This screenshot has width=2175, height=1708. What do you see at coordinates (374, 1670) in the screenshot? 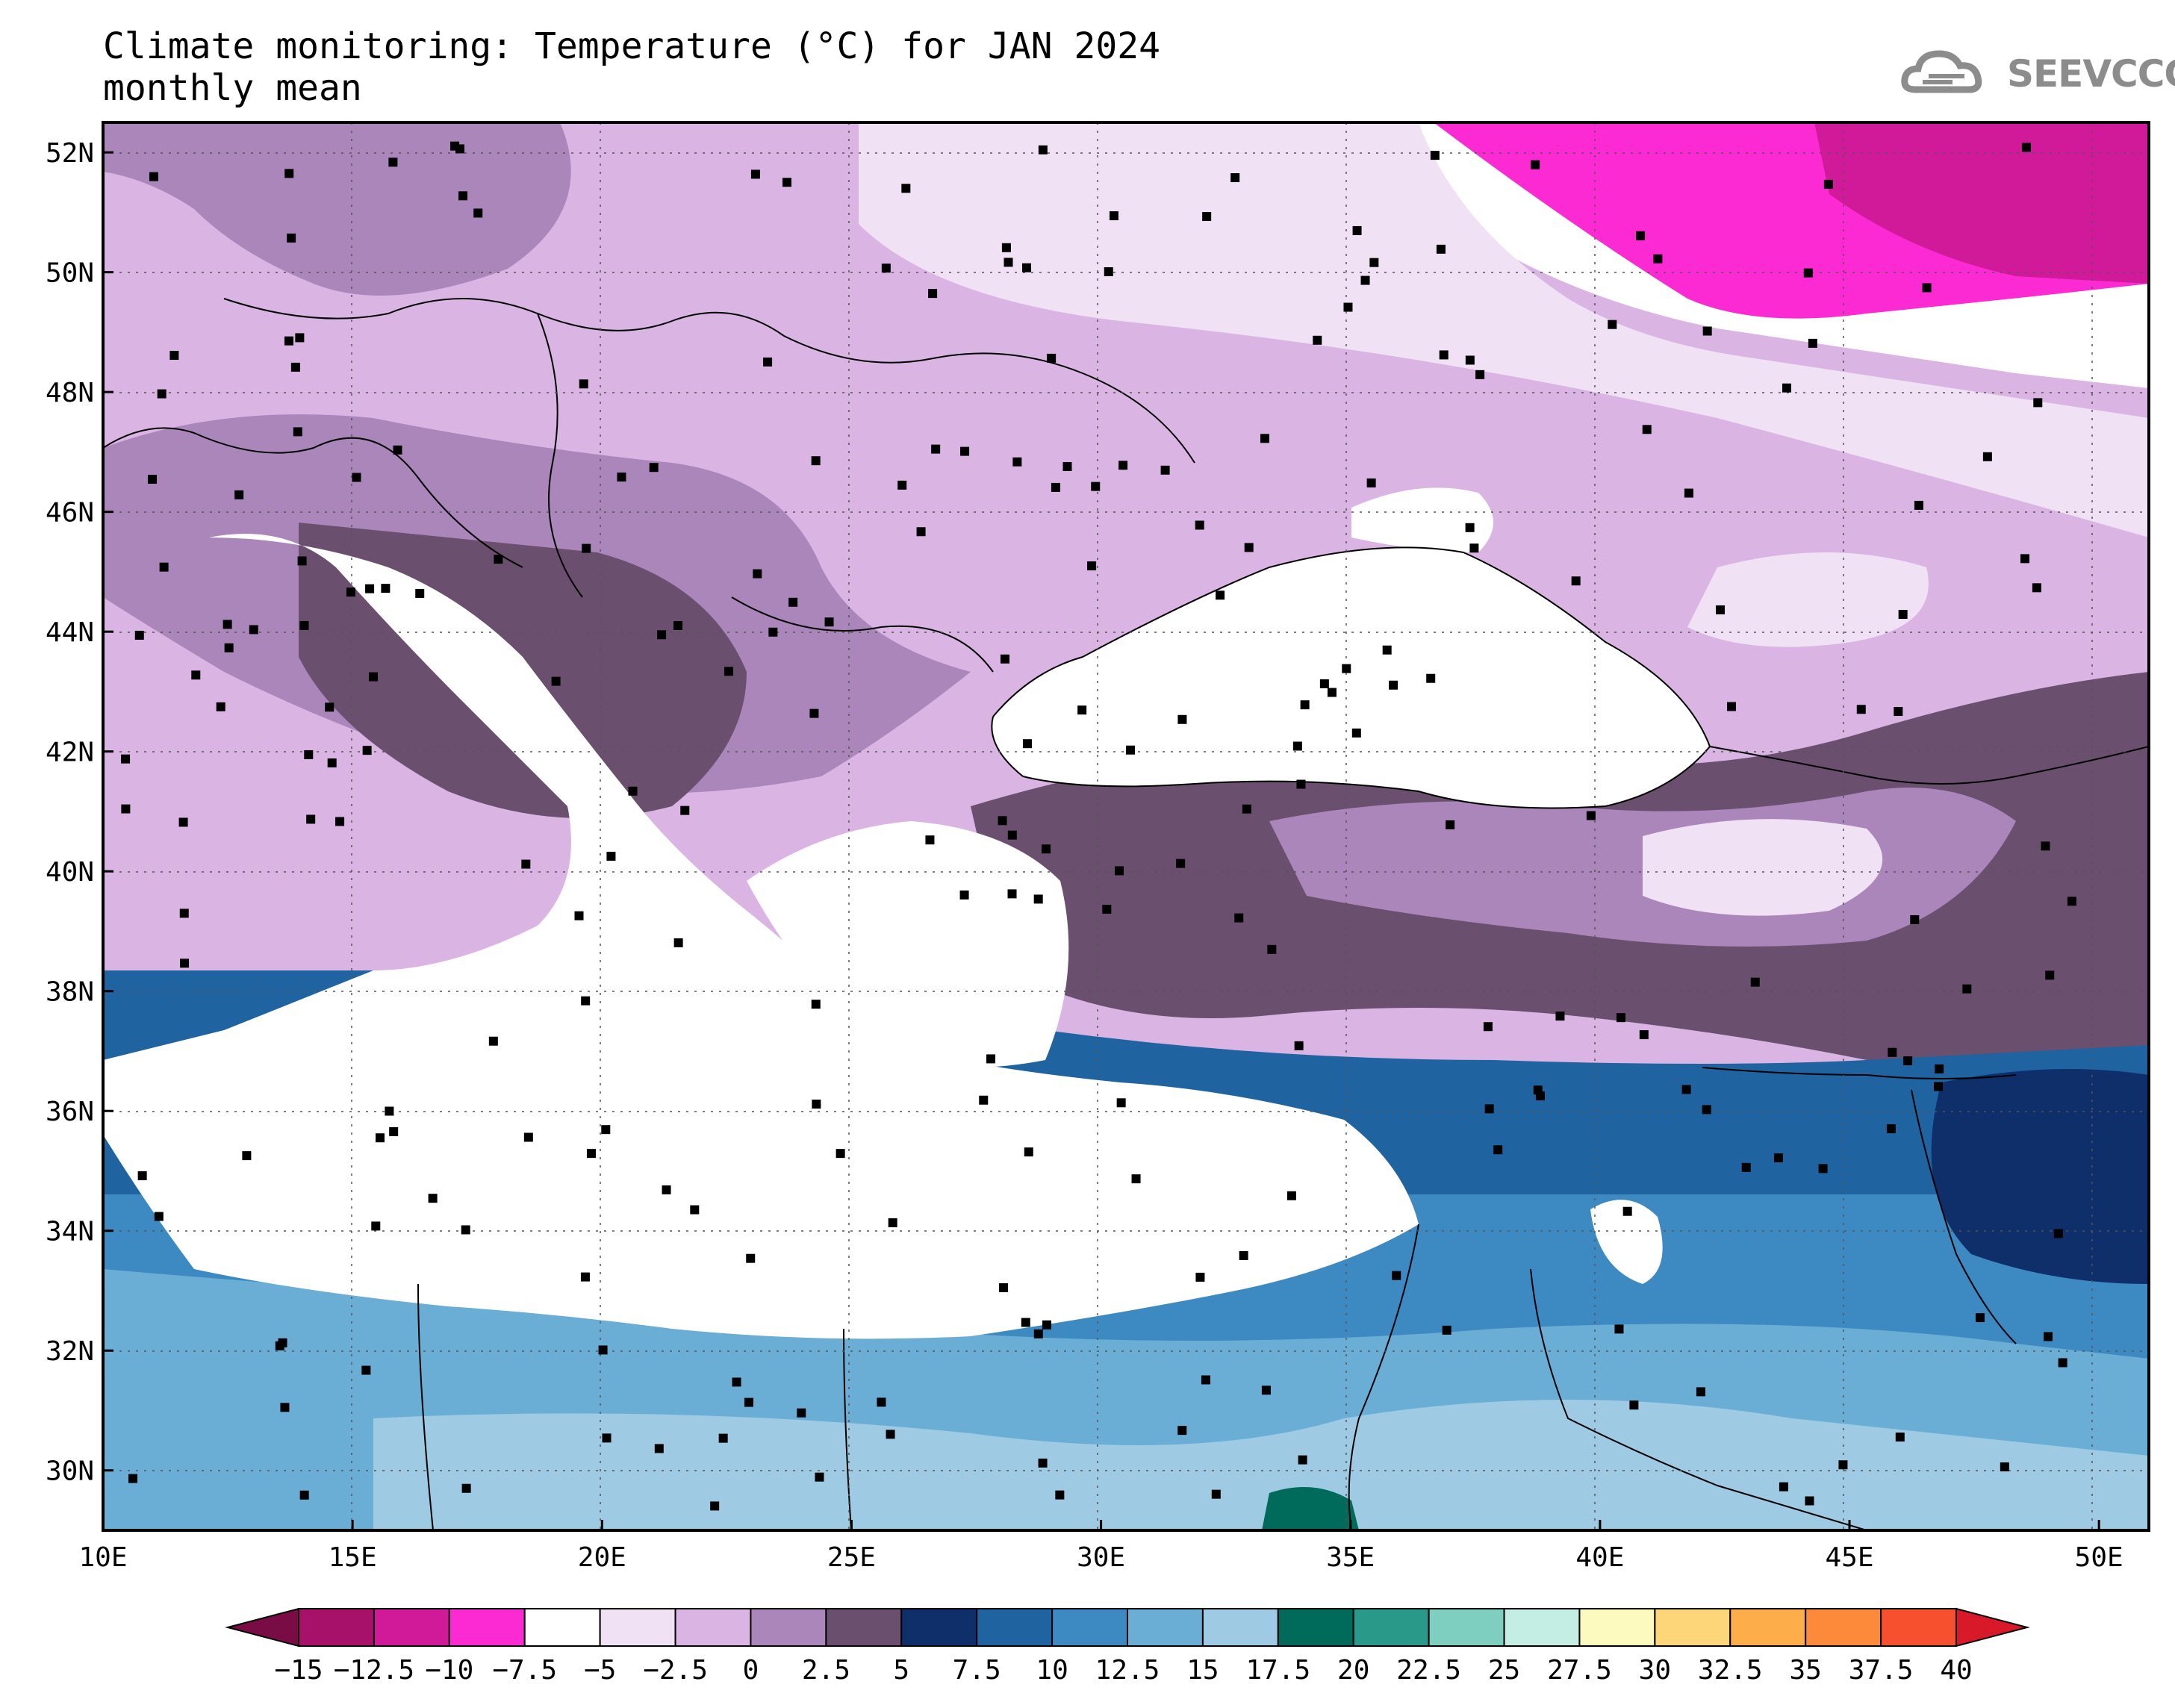
I see `colorbar-label: −12.5` at bounding box center [374, 1670].